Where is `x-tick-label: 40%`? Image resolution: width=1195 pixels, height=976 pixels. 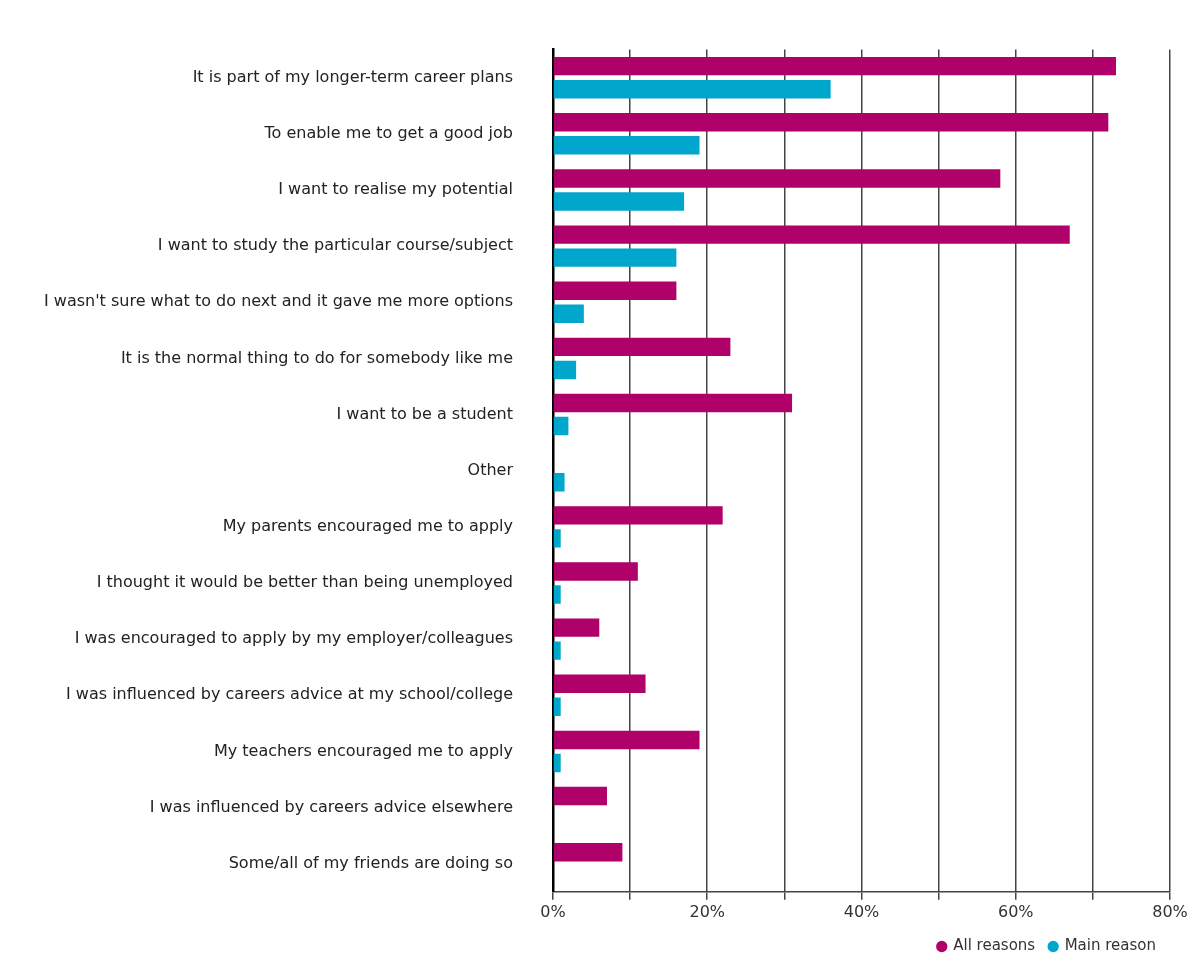 x-tick-label: 40% is located at coordinates (861, 911).